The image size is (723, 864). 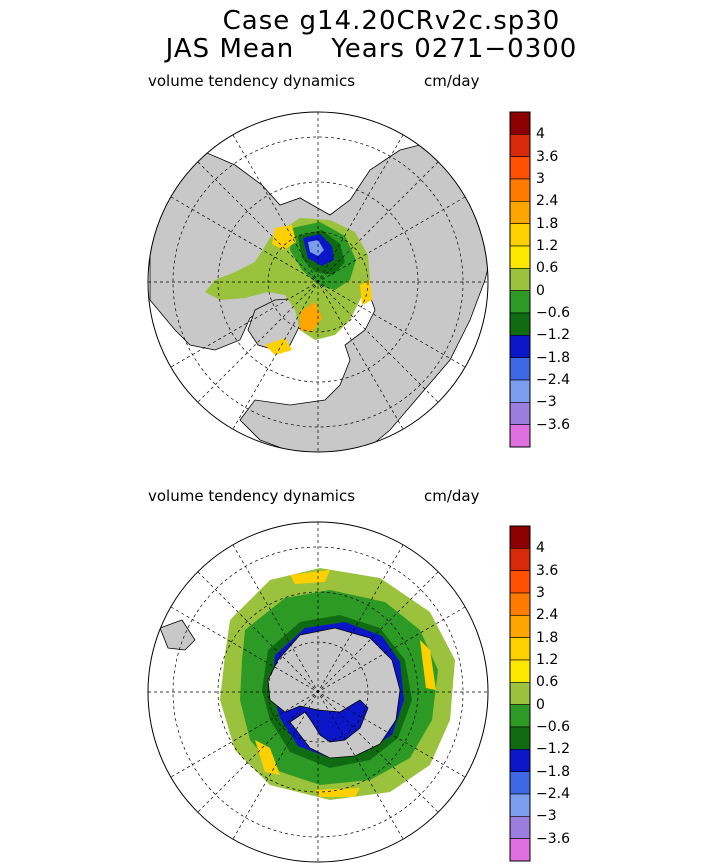 I want to click on colorbar-north-tick-label: 1.2, so click(x=547, y=246).